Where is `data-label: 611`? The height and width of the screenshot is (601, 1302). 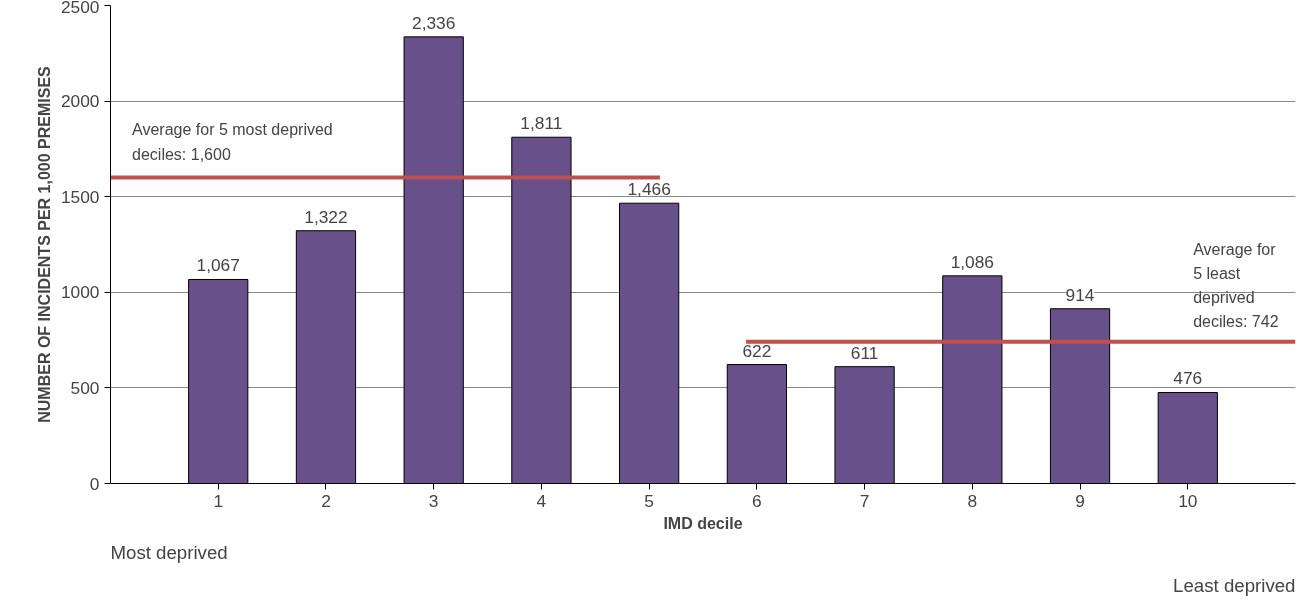 data-label: 611 is located at coordinates (864, 352).